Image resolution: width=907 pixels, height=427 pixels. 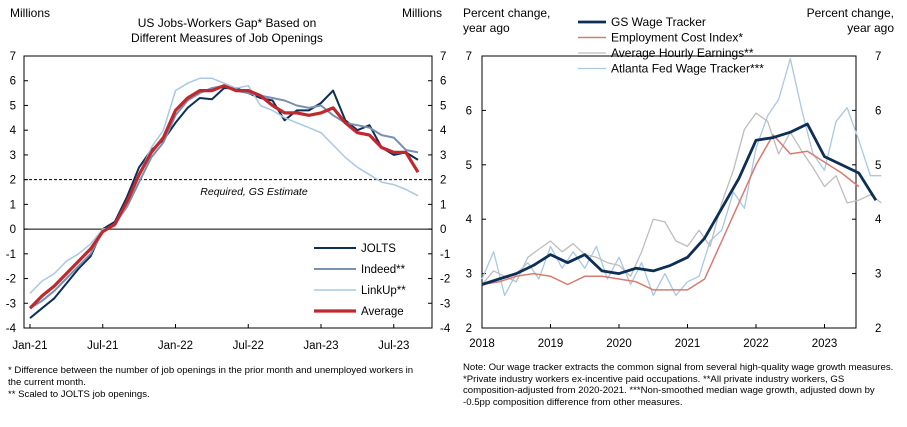 What do you see at coordinates (320, 346) in the screenshot?
I see `left-x-tick-label: Jan-23` at bounding box center [320, 346].